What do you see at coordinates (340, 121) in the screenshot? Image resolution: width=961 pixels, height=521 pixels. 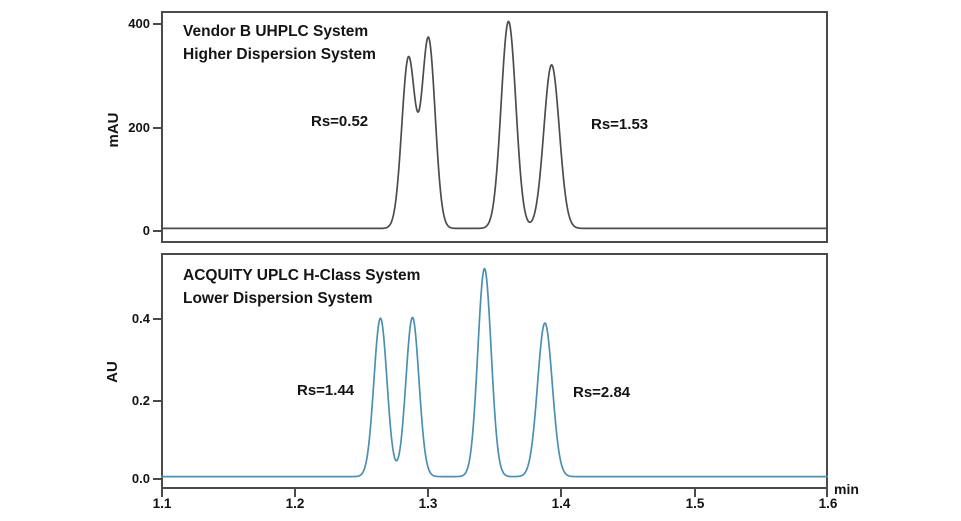 I see `rs-annotation-top-1: Rs=0.52` at bounding box center [340, 121].